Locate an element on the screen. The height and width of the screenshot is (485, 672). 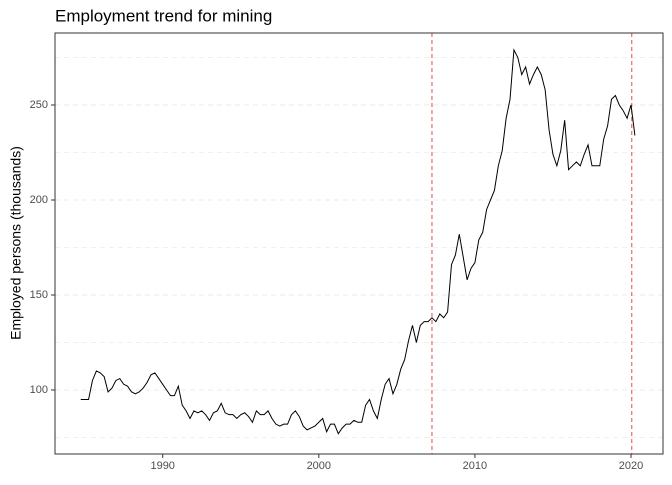
y-tick-label: 150 is located at coordinates (39, 295).